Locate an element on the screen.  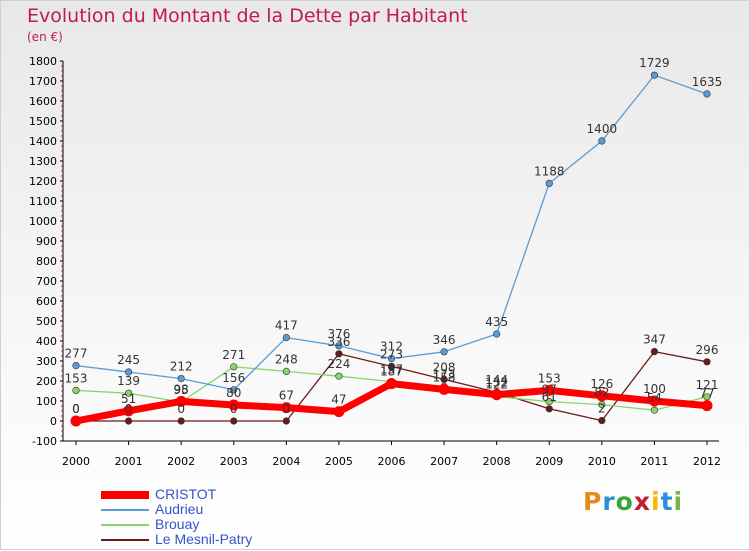
logo-letter: x is located at coordinates (642, 501).